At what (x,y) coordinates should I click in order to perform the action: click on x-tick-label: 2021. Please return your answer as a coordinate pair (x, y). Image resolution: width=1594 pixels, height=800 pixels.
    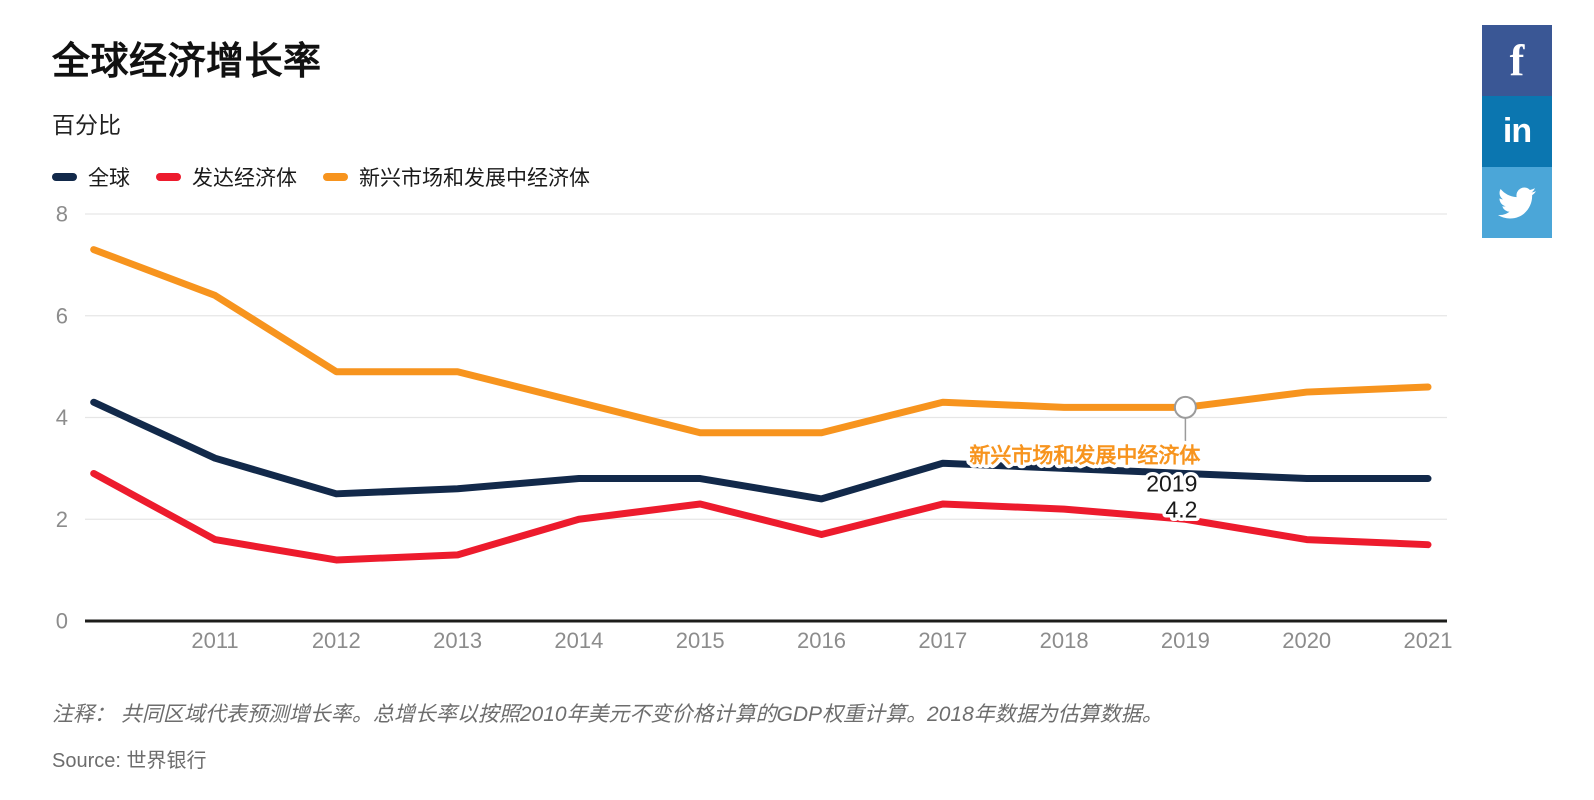
    Looking at the image, I should click on (1428, 640).